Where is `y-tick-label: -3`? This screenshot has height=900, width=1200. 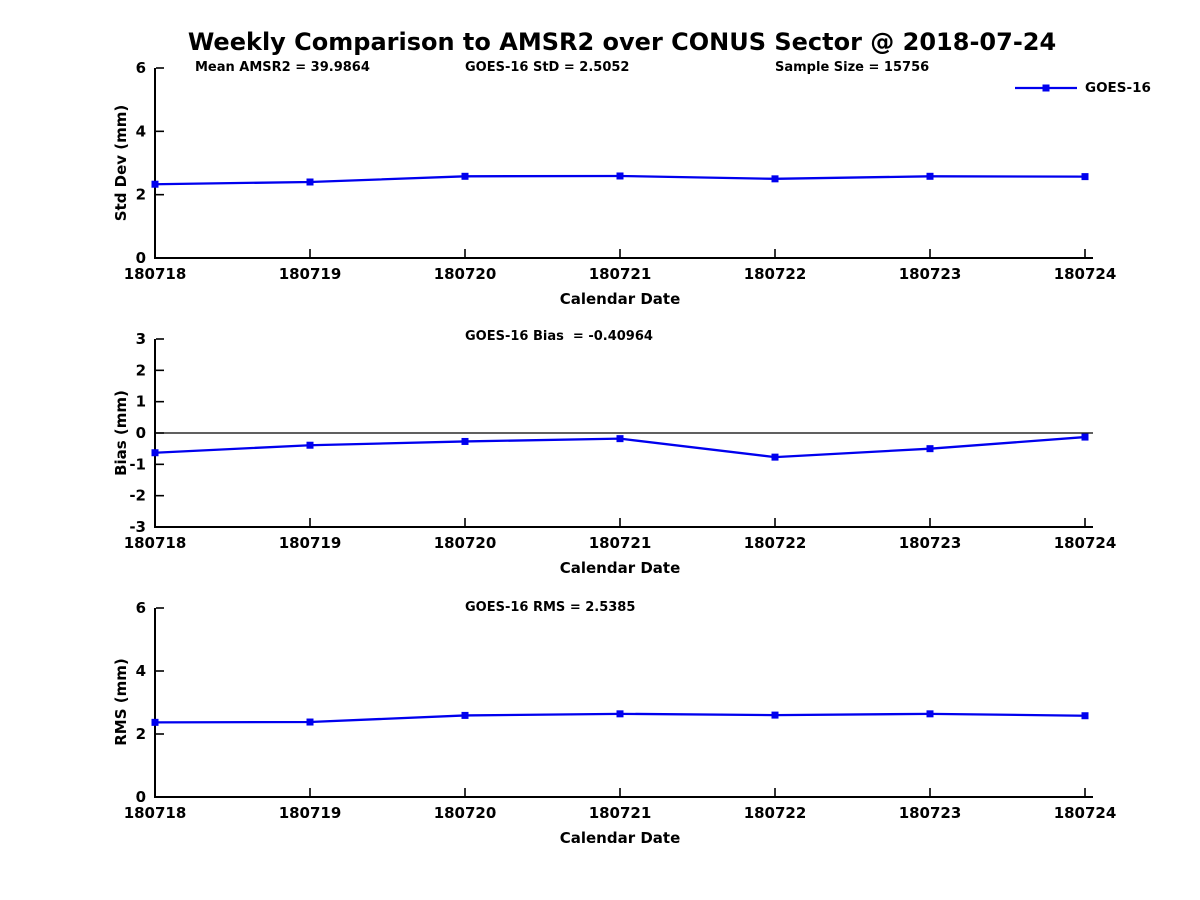
y-tick-label: -3 is located at coordinates (137, 527).